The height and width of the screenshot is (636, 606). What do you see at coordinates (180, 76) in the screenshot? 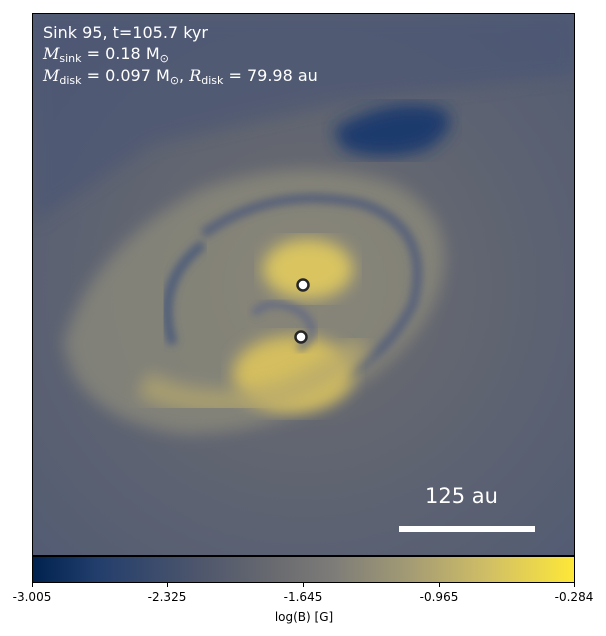
I see `disk-properties-label: Mdisk = 0.097 M⊙, Rdisk = 79.98 au` at bounding box center [180, 76].